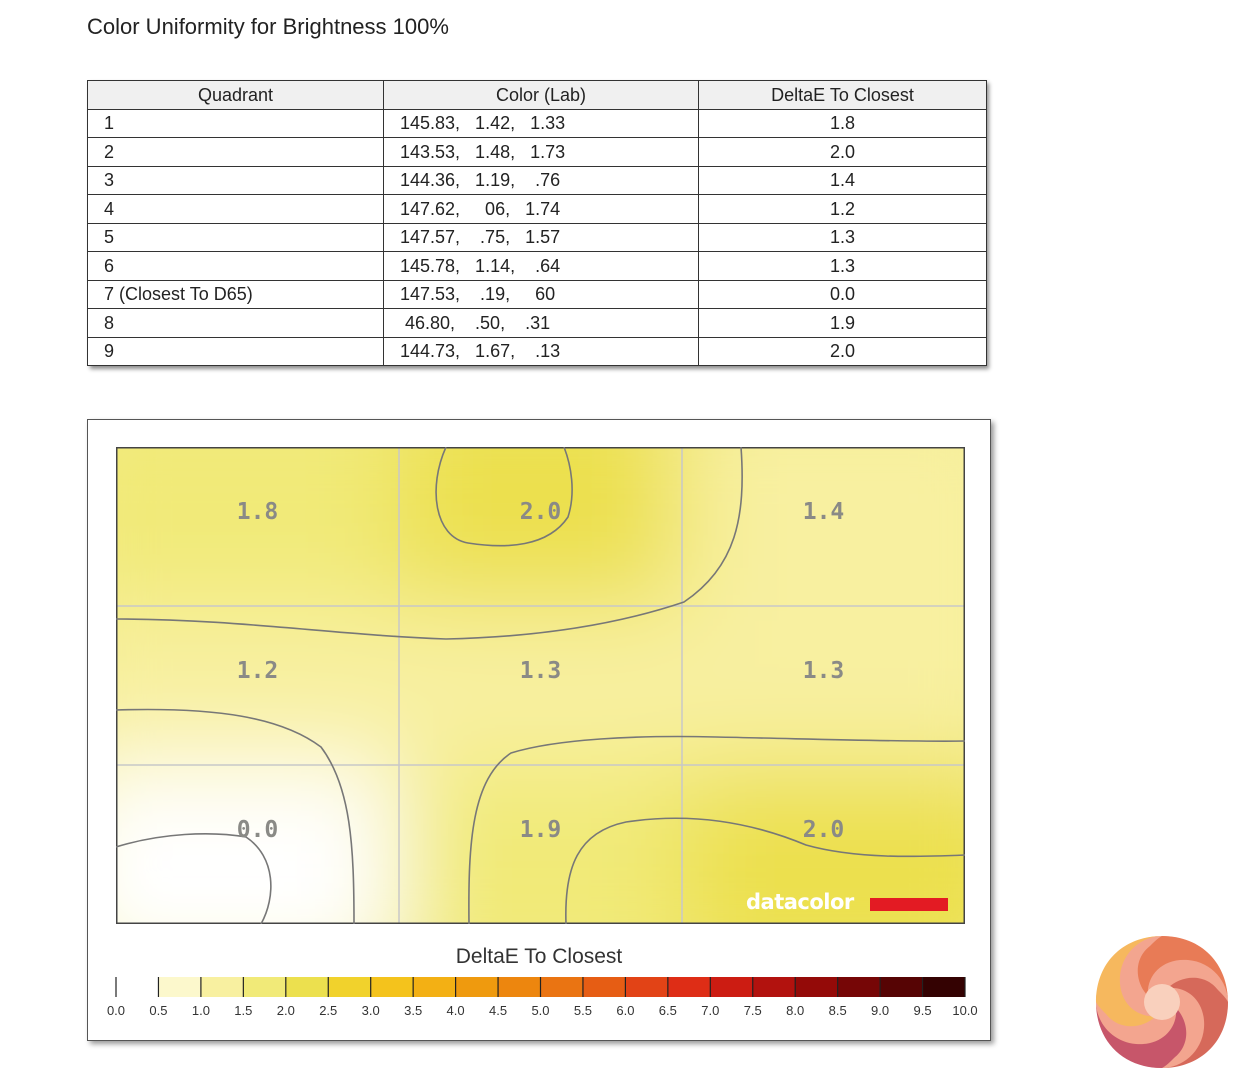 This screenshot has height=1085, width=1236. I want to click on scale-tick-label: 2.5, so click(328, 1010).